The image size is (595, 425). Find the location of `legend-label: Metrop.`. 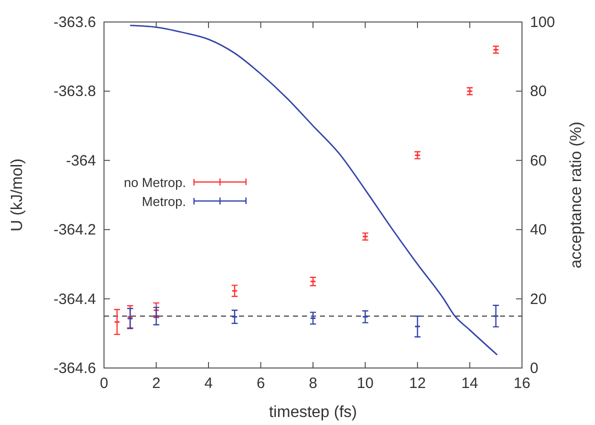

legend-label: Metrop. is located at coordinates (164, 201).